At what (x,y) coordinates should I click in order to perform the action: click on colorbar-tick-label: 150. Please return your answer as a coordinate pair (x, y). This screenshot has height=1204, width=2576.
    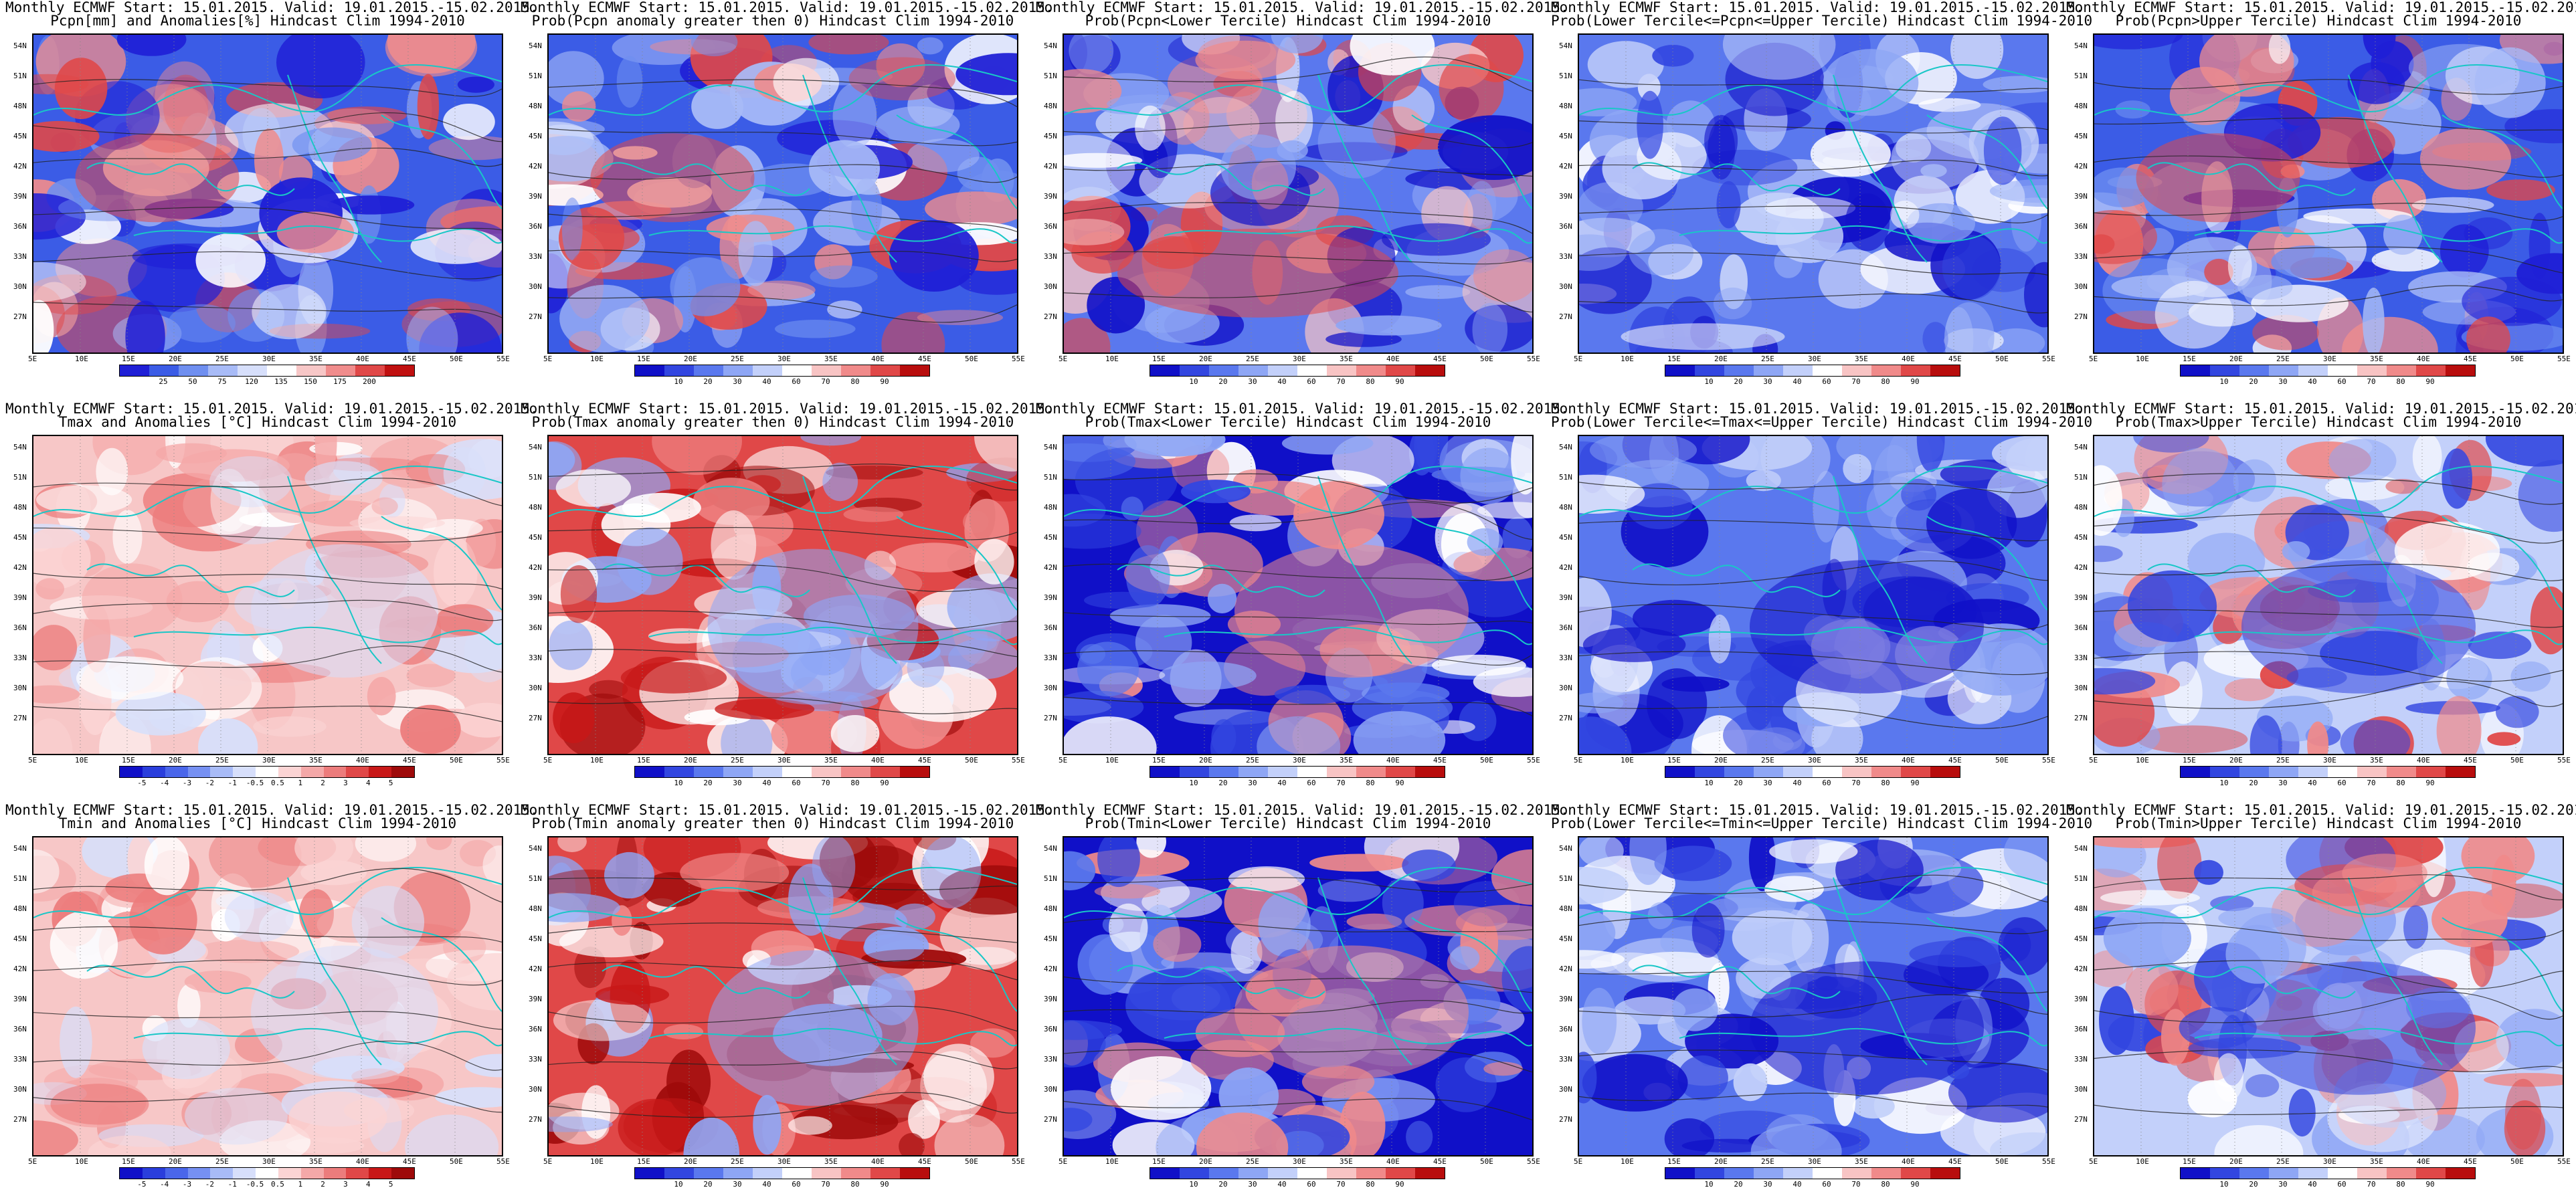
    Looking at the image, I should click on (310, 381).